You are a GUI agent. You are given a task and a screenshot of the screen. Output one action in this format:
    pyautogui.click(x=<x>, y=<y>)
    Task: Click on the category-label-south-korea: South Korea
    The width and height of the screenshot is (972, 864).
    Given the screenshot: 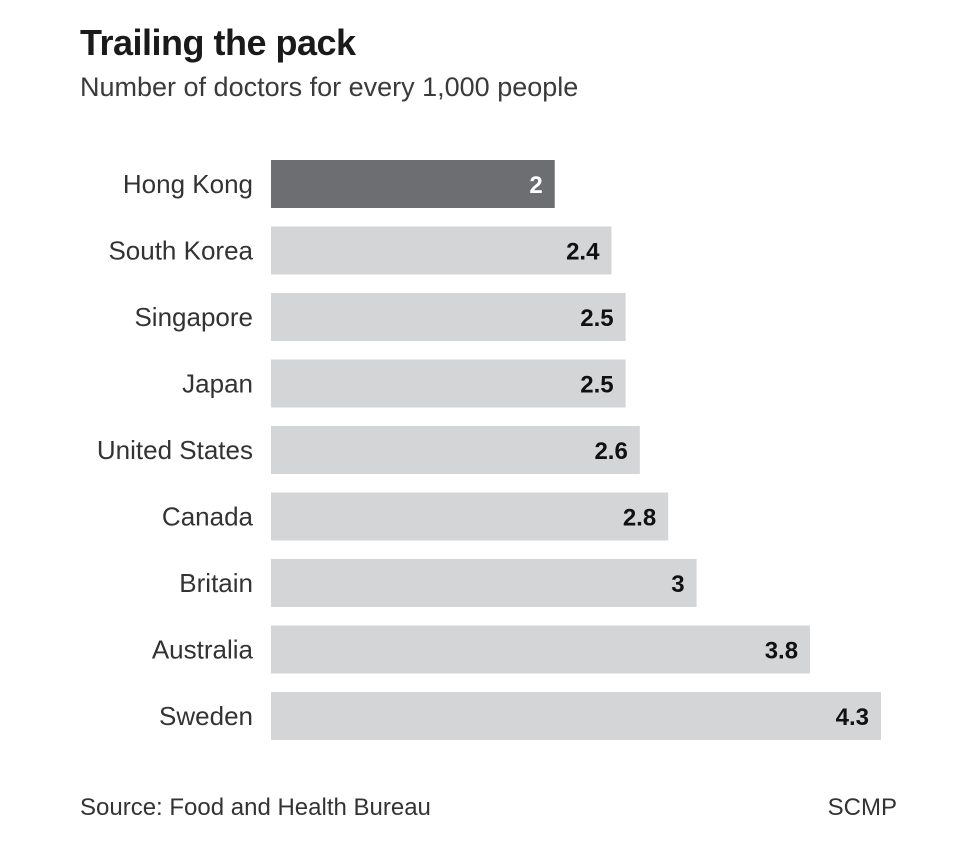 What is the action you would take?
    pyautogui.click(x=180, y=251)
    